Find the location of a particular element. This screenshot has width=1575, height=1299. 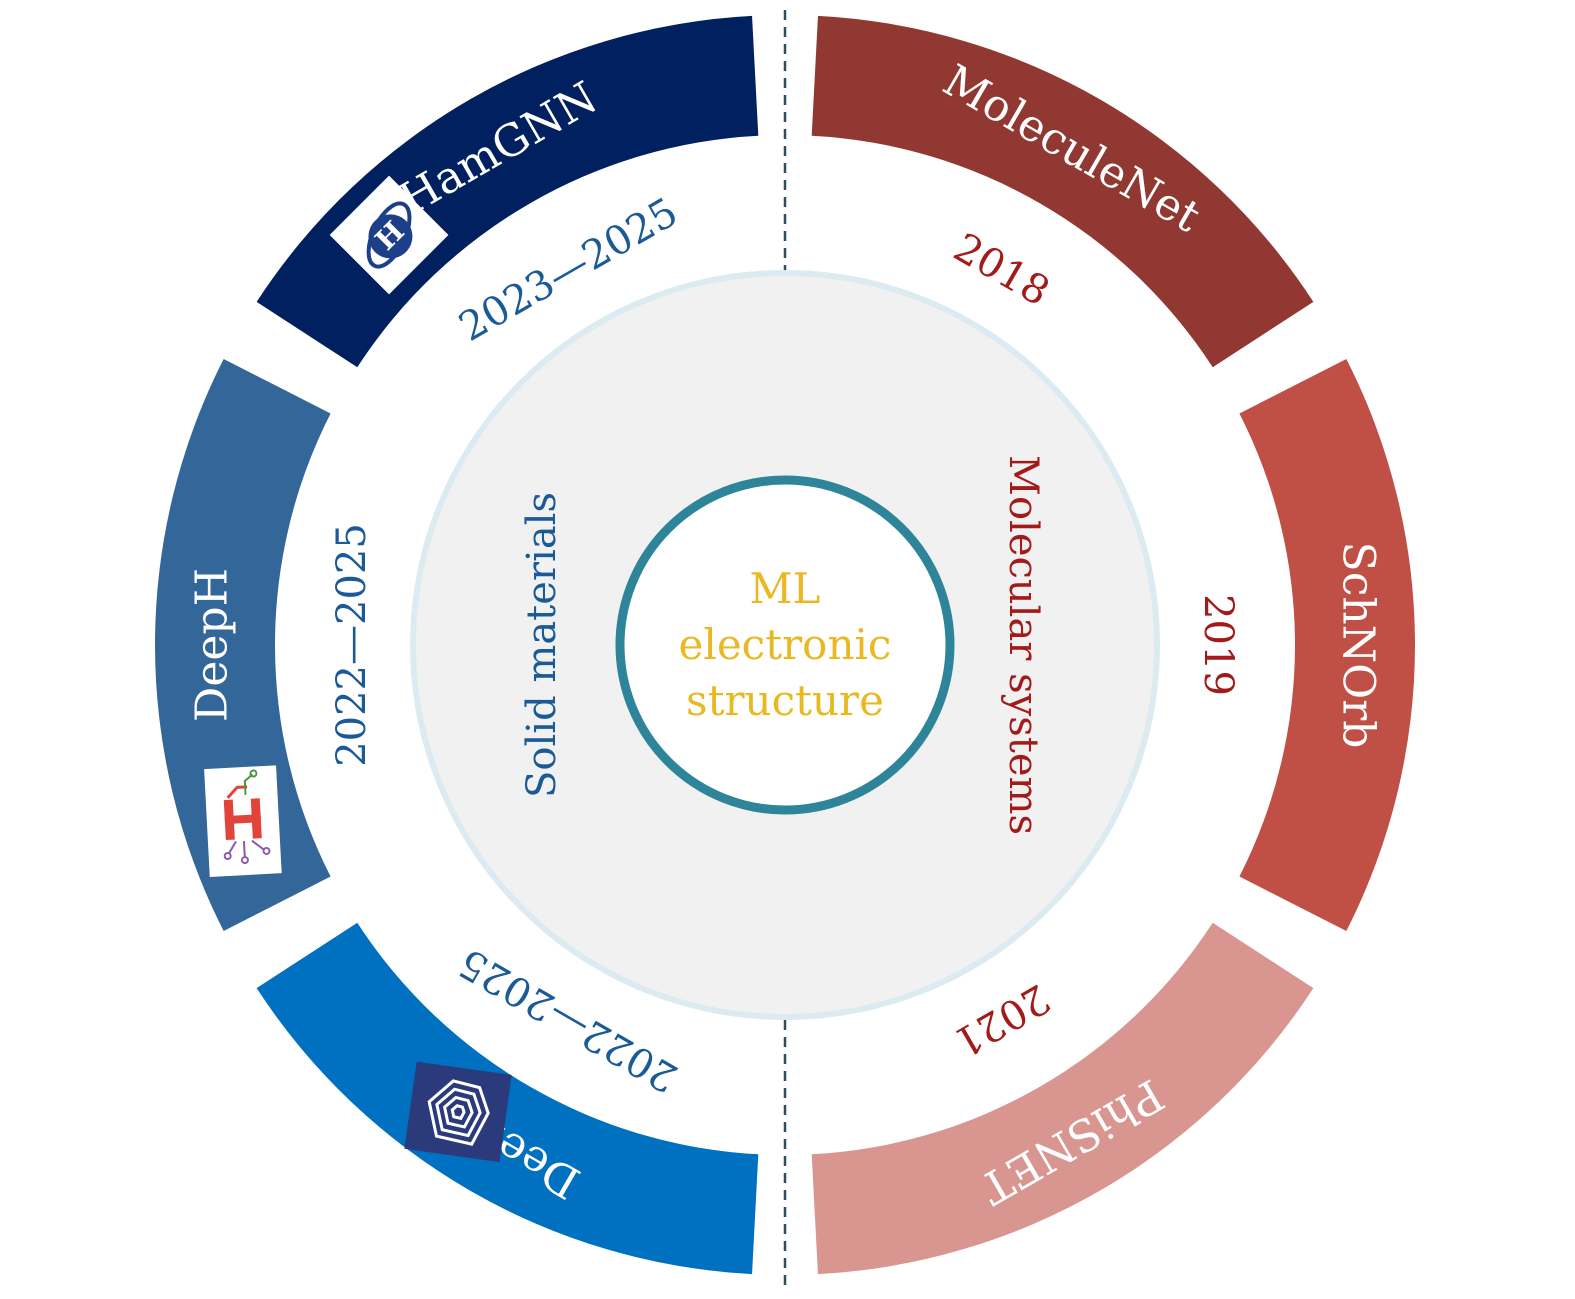

segment-band-deeph is located at coordinates (242, 645).